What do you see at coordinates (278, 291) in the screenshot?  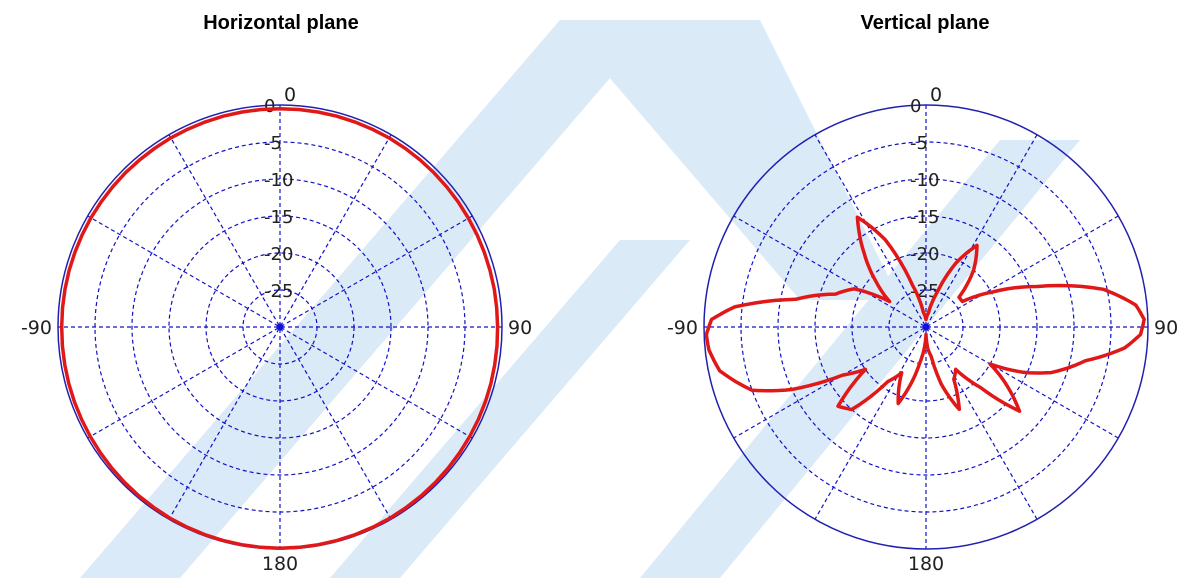 I see `horizontal-ring-label: -25` at bounding box center [278, 291].